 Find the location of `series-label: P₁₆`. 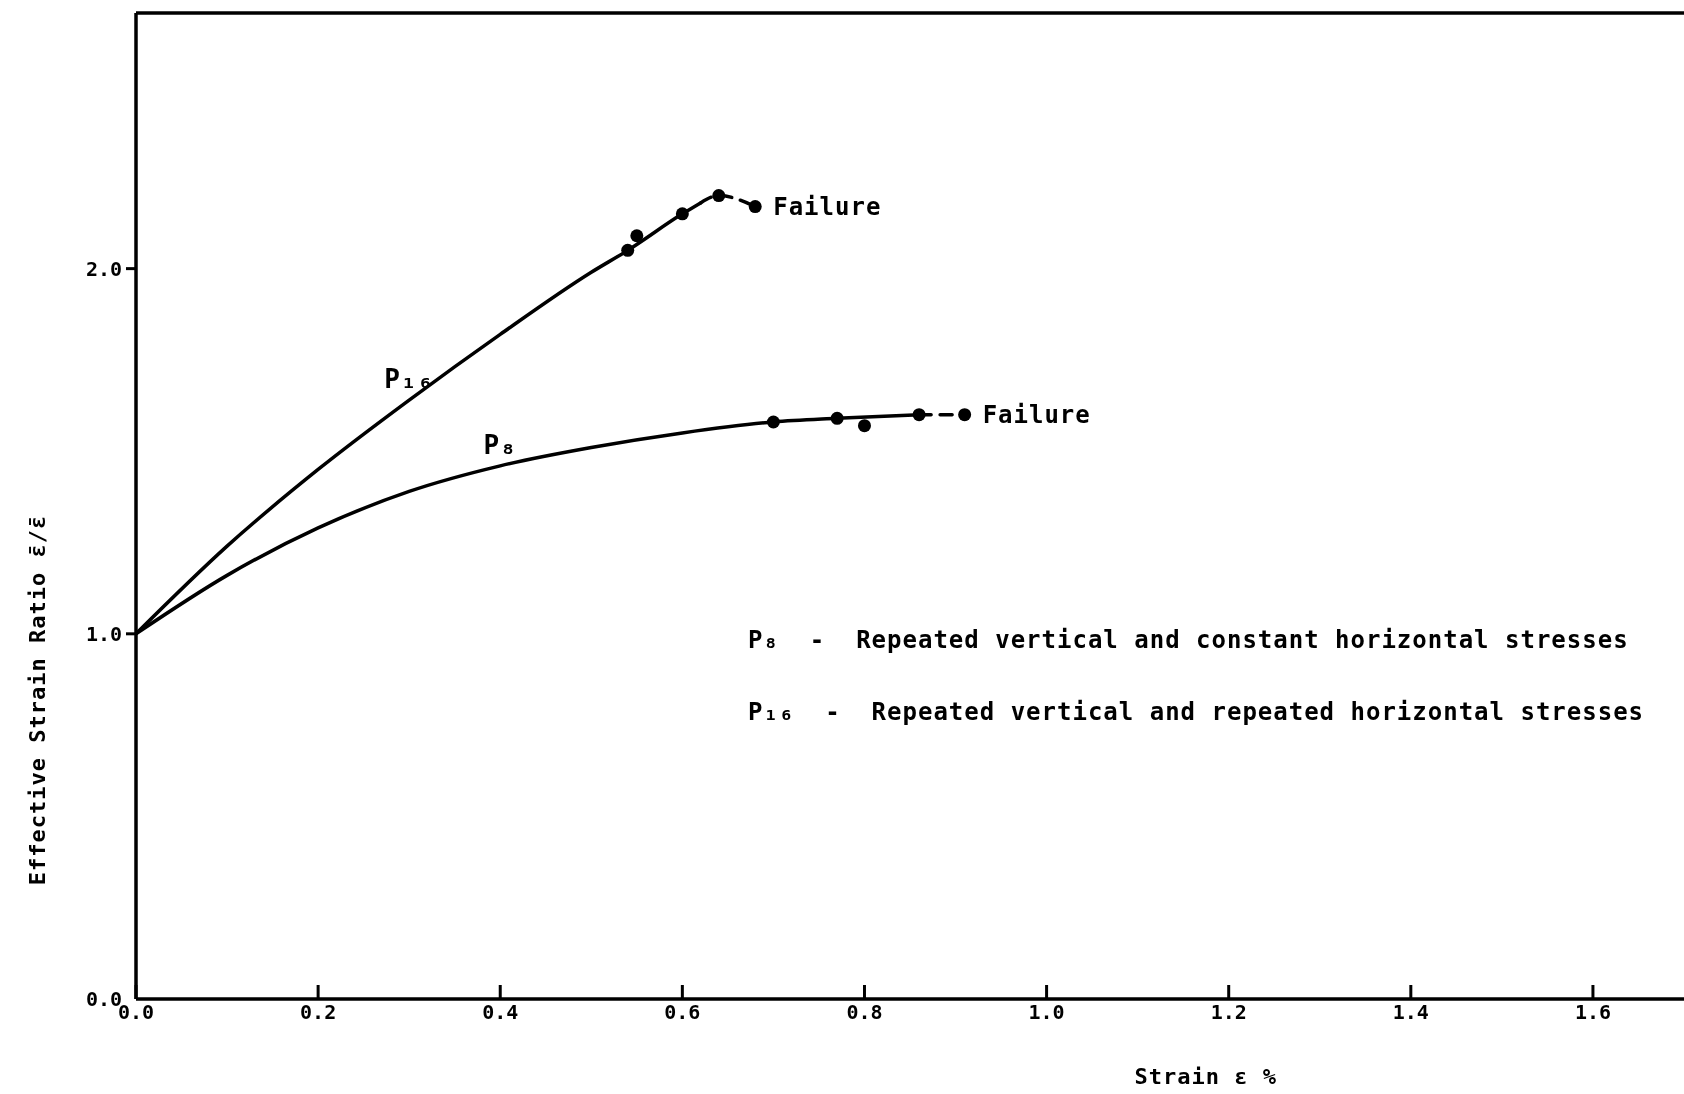

series-label: P₁₆ is located at coordinates (409, 379).